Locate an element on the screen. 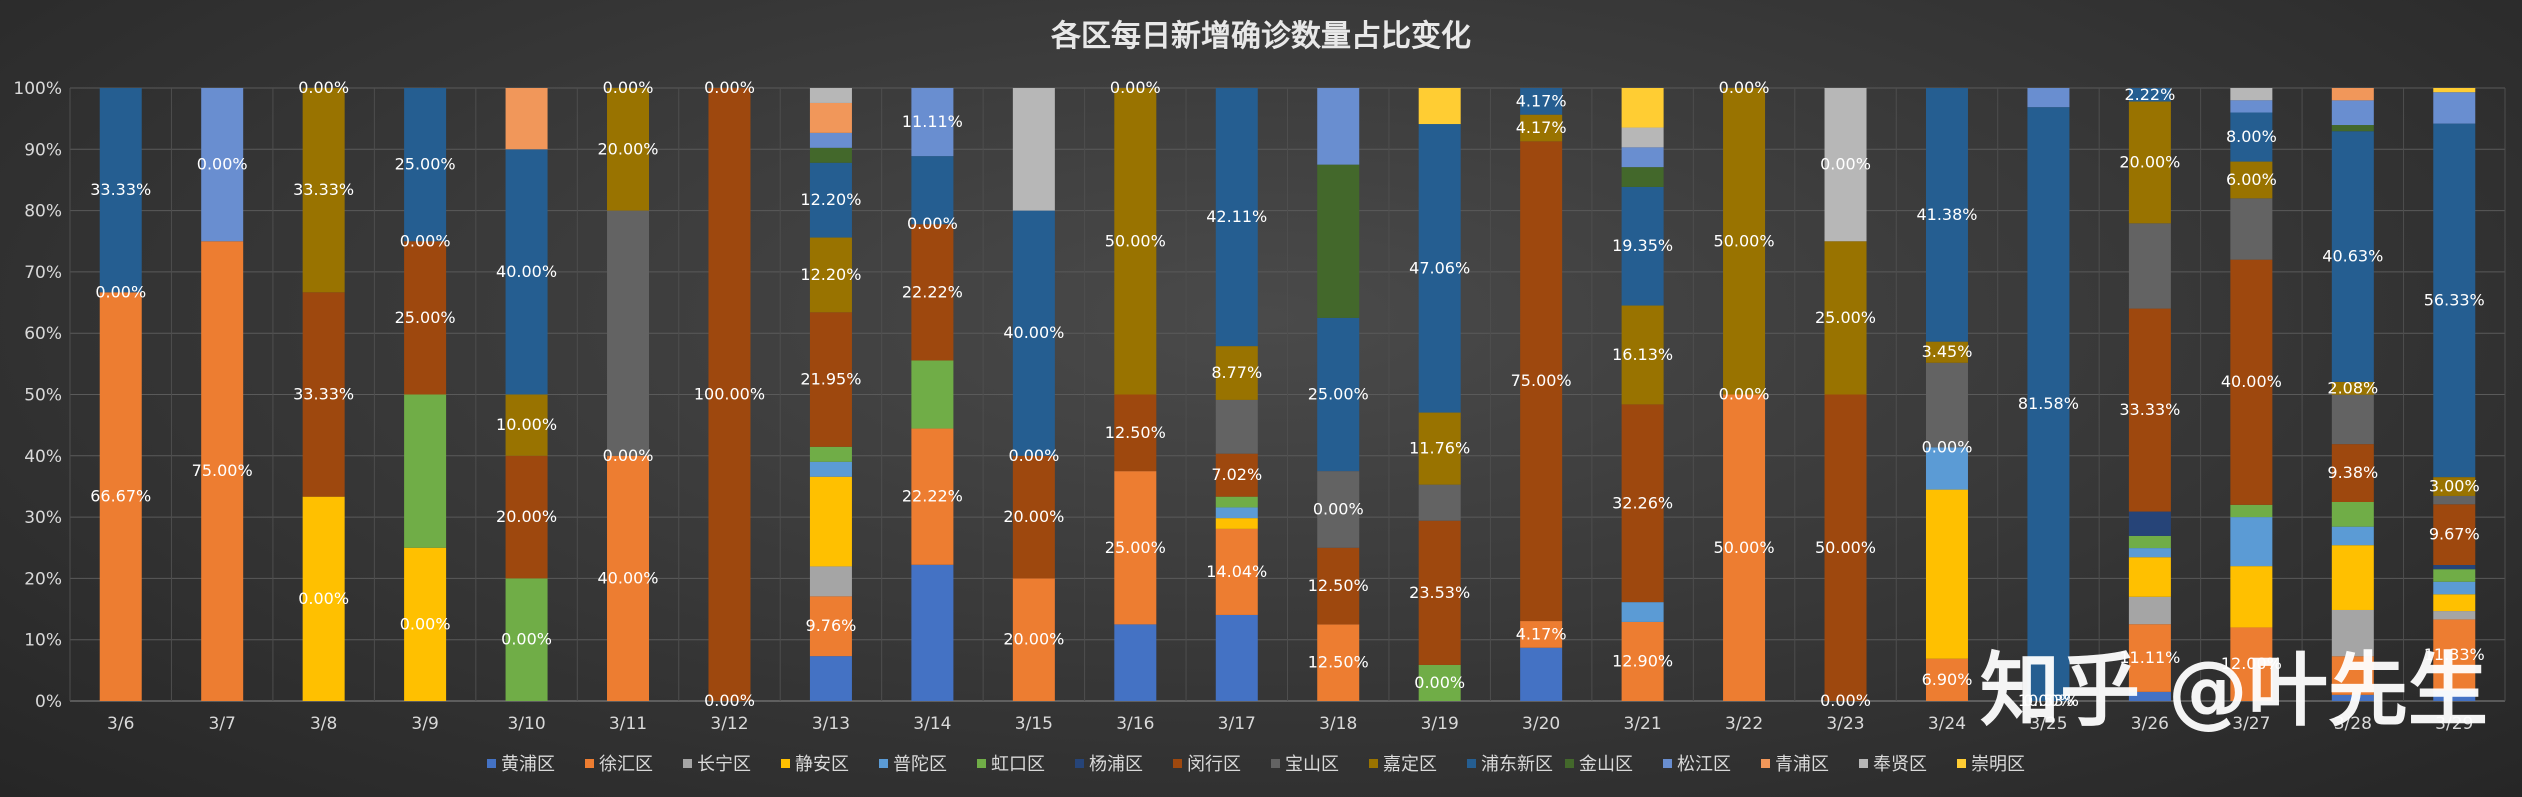 Image resolution: width=2522 pixels, height=797 pixels. data-label: 9.38% is located at coordinates (2352, 472).